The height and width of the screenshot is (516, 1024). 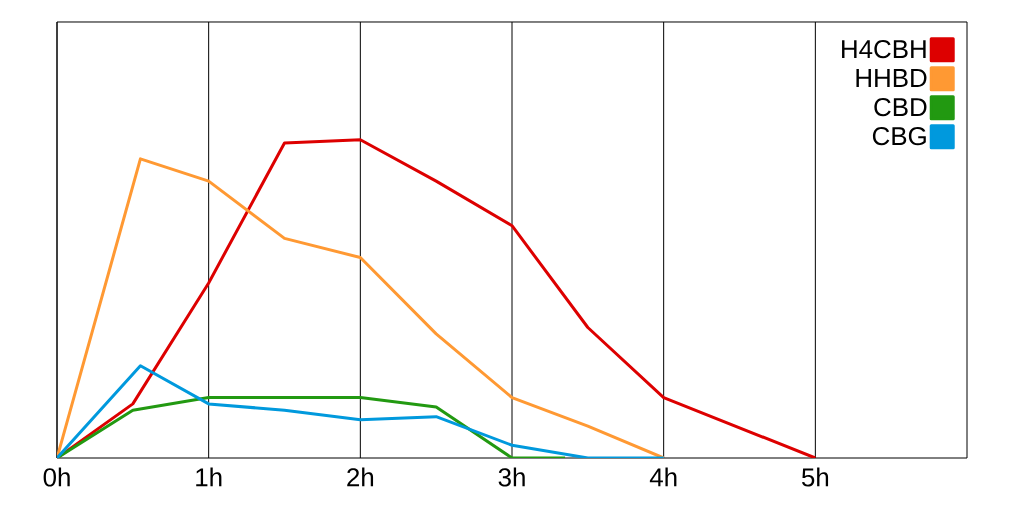 I want to click on x-tick-label: 3h, so click(x=511, y=477).